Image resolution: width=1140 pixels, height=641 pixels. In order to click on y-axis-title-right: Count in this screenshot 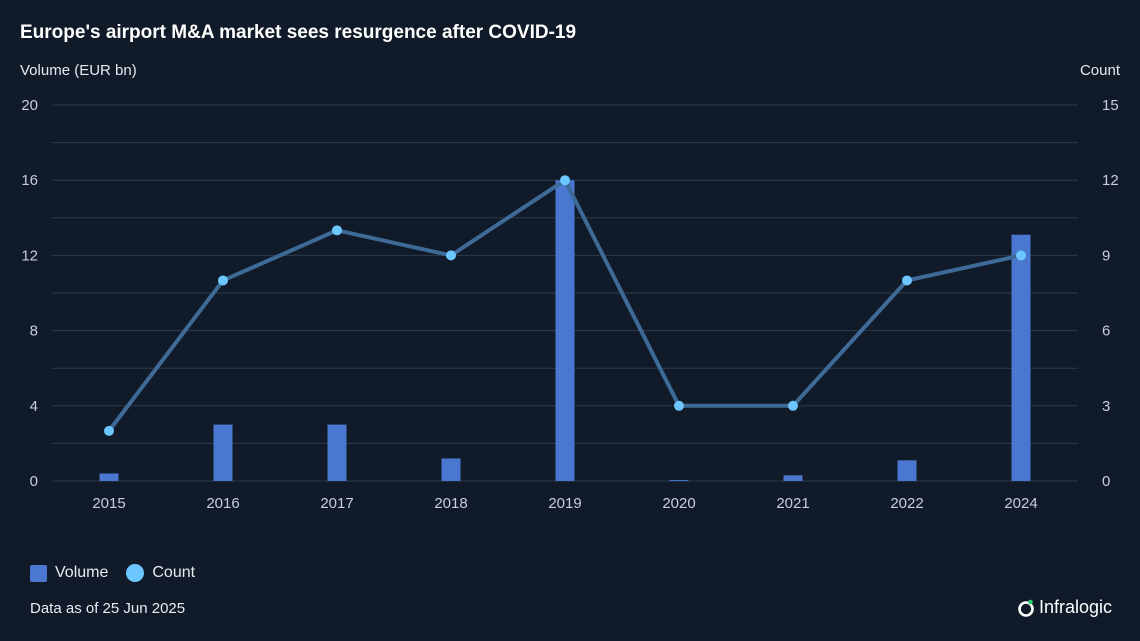, I will do `click(1099, 70)`.